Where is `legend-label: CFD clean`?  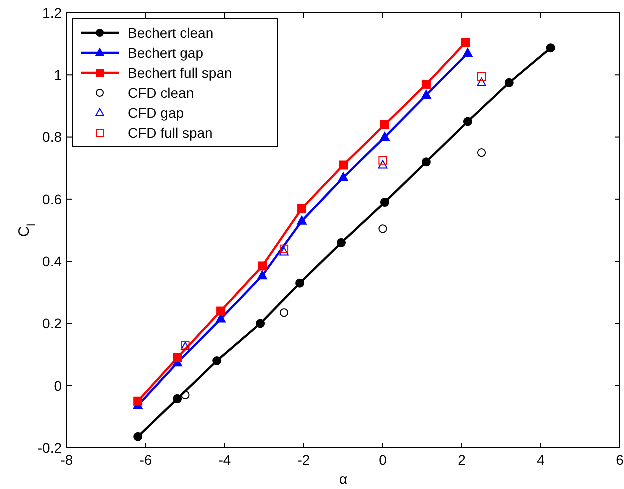
legend-label: CFD clean is located at coordinates (161, 92).